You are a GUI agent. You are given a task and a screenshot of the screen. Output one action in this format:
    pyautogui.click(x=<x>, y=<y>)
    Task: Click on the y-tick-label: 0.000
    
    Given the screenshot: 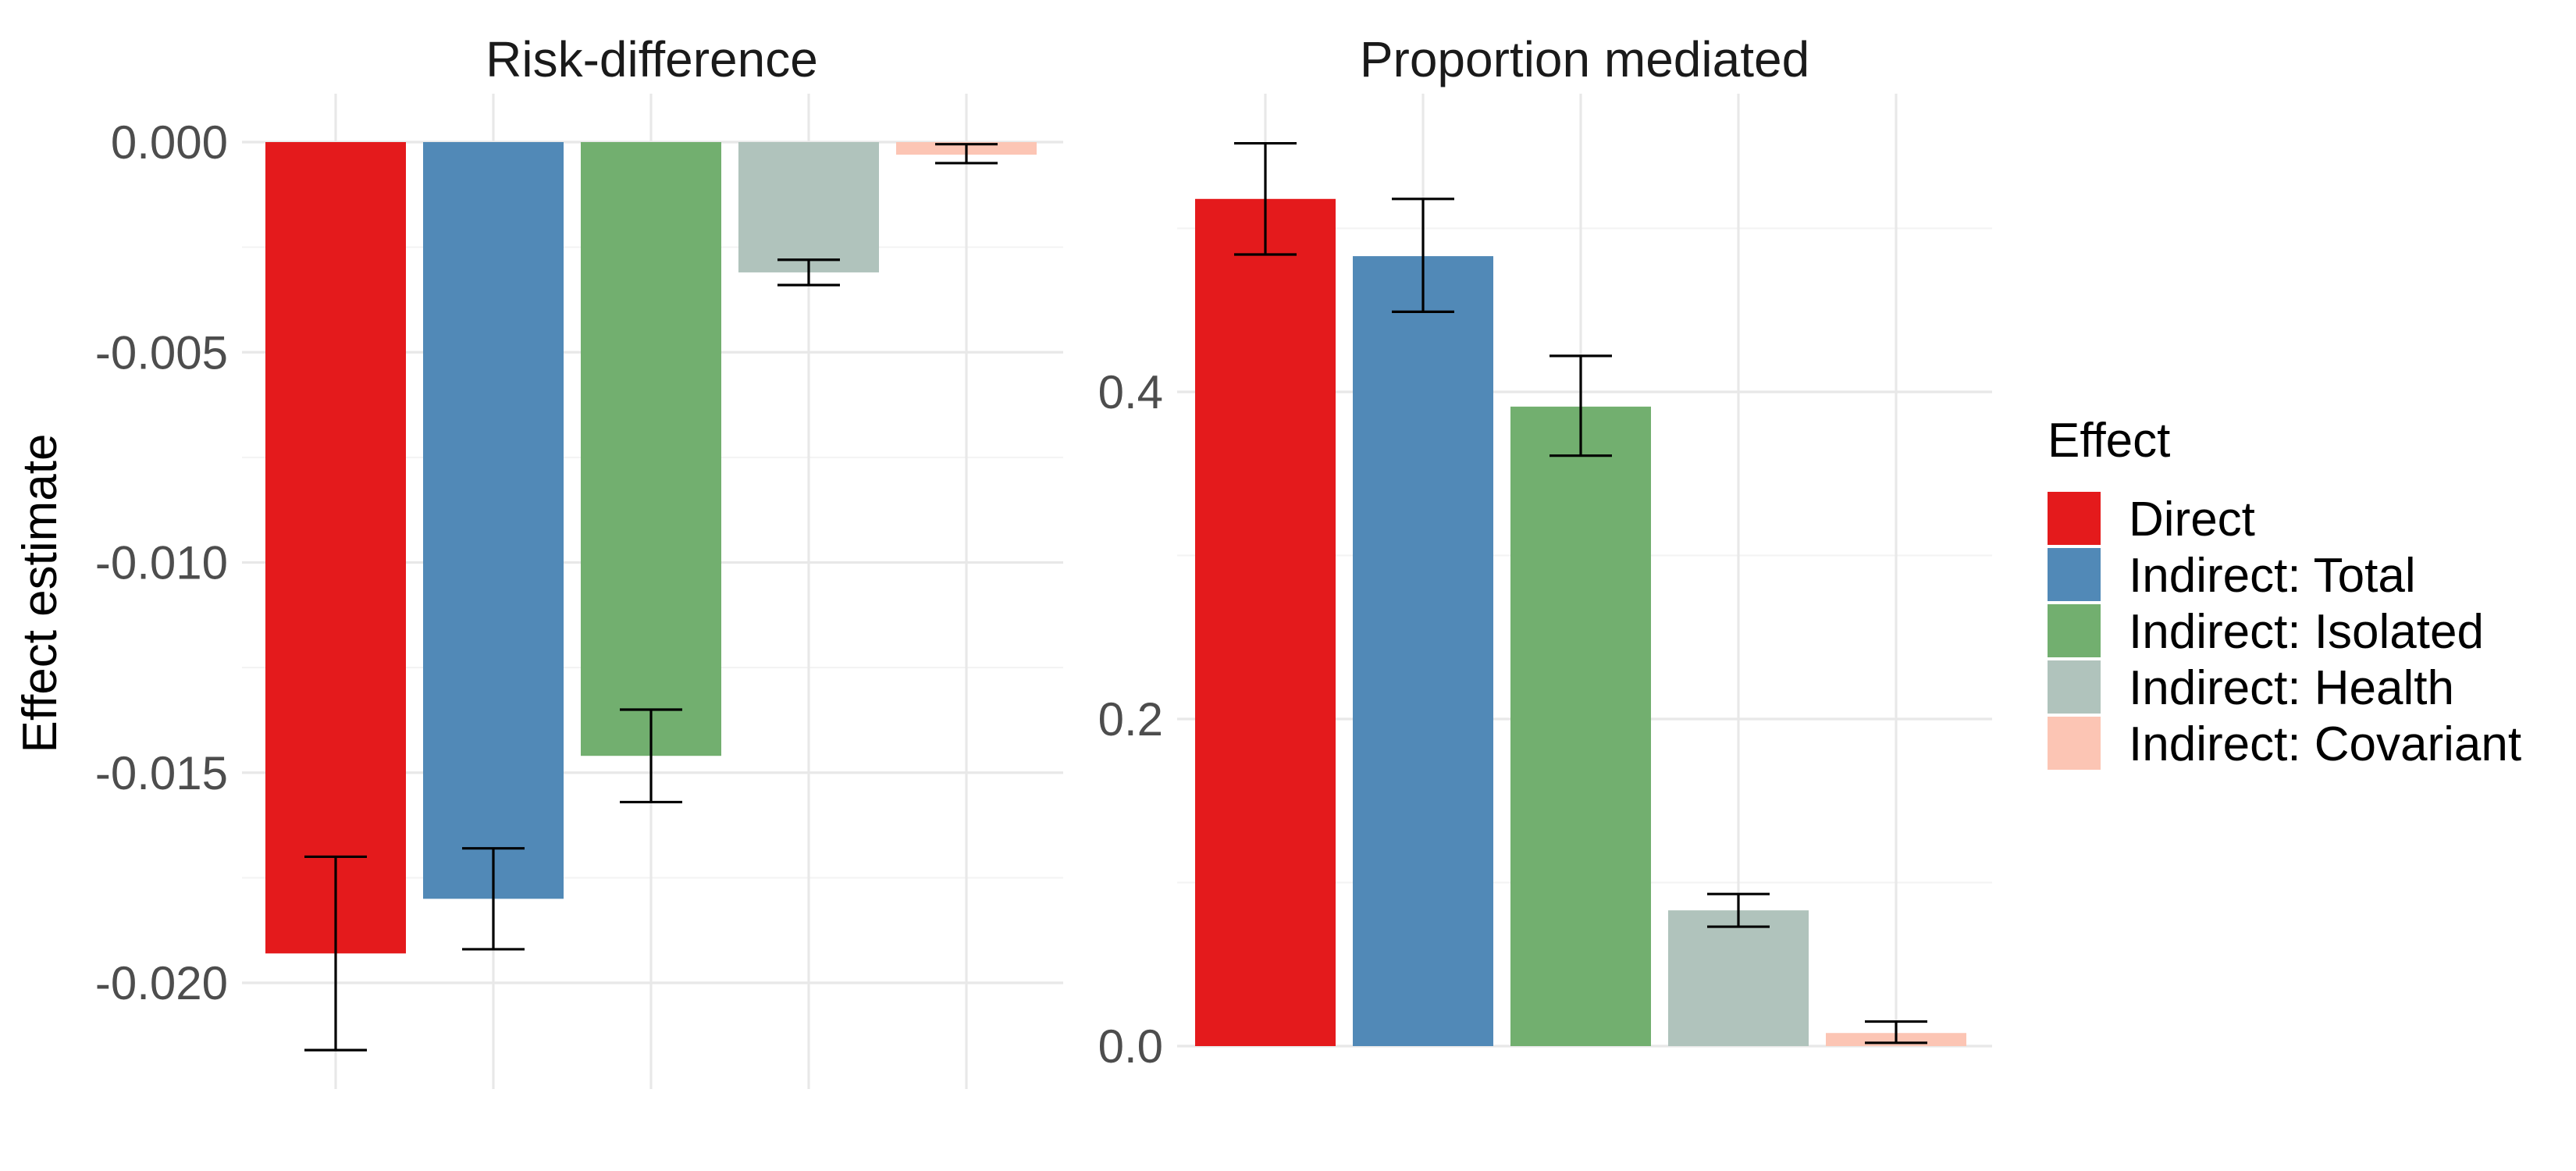 What is the action you would take?
    pyautogui.click(x=169, y=142)
    